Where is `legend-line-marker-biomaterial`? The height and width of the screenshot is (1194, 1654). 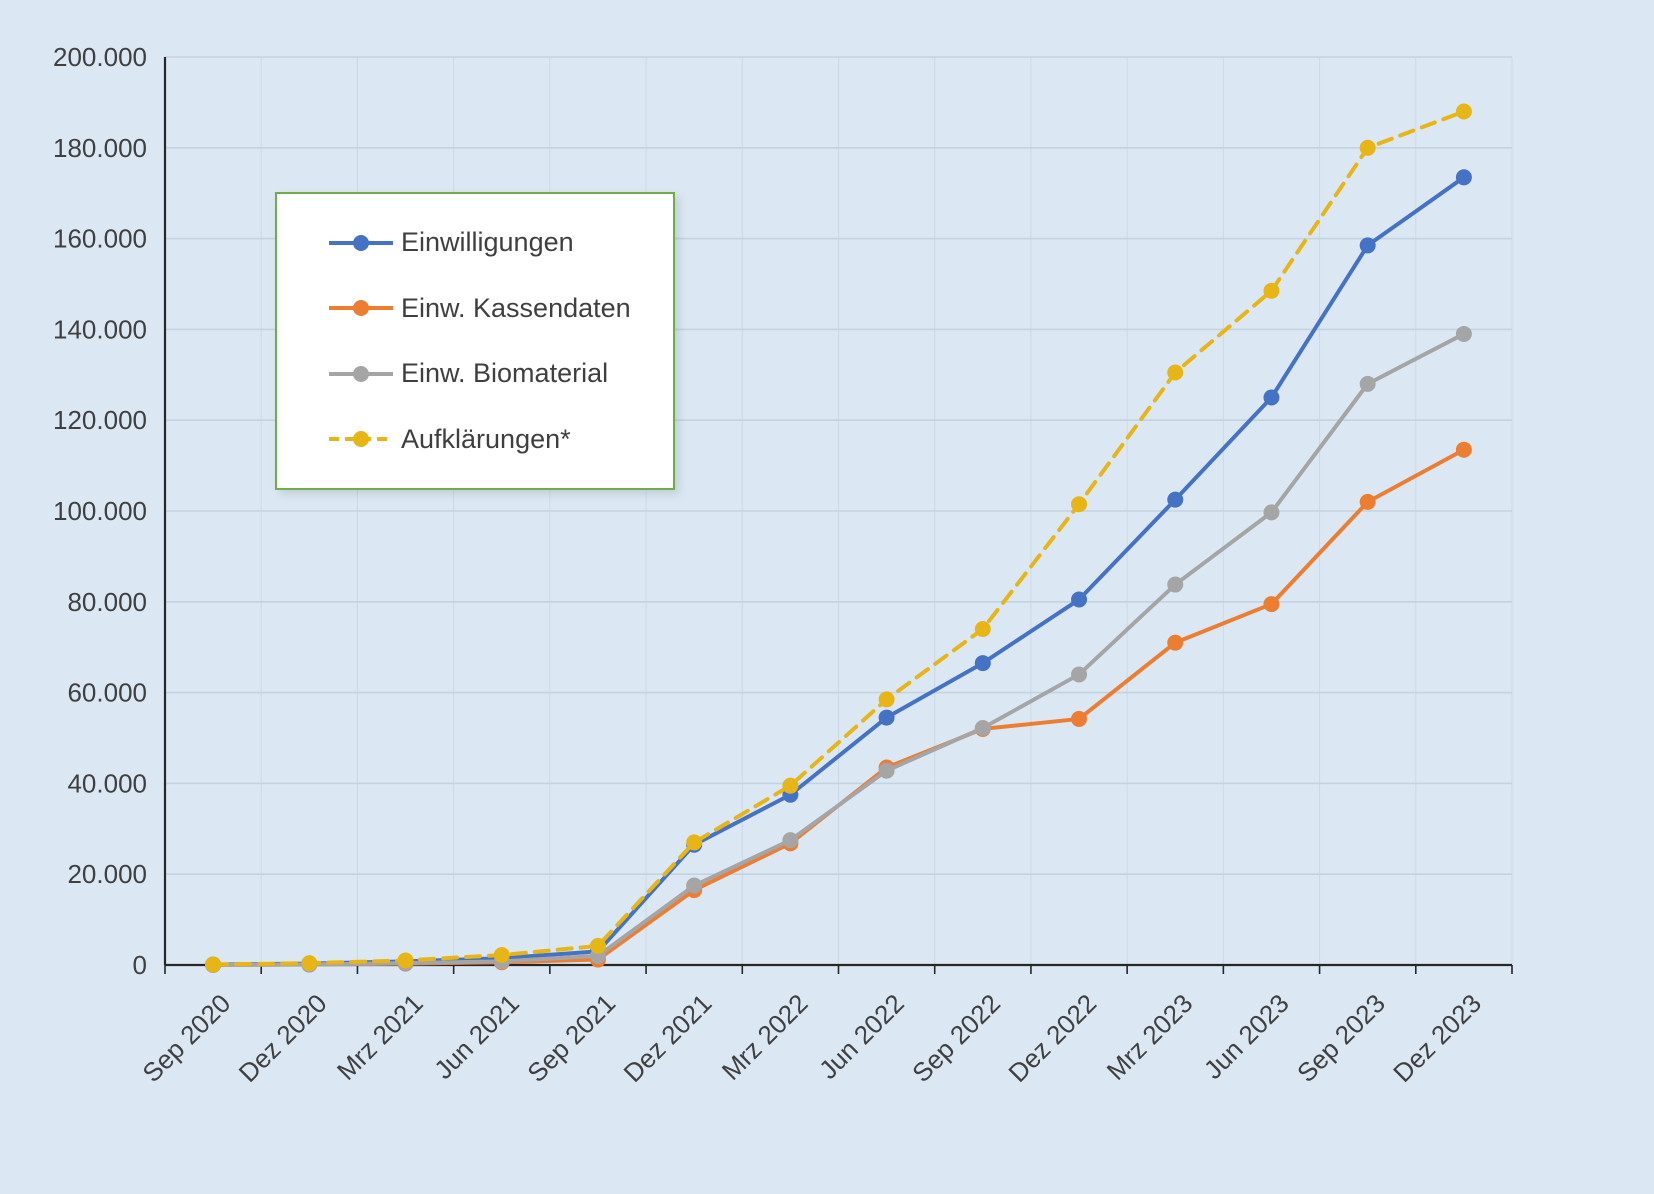
legend-line-marker-biomaterial is located at coordinates (361, 373).